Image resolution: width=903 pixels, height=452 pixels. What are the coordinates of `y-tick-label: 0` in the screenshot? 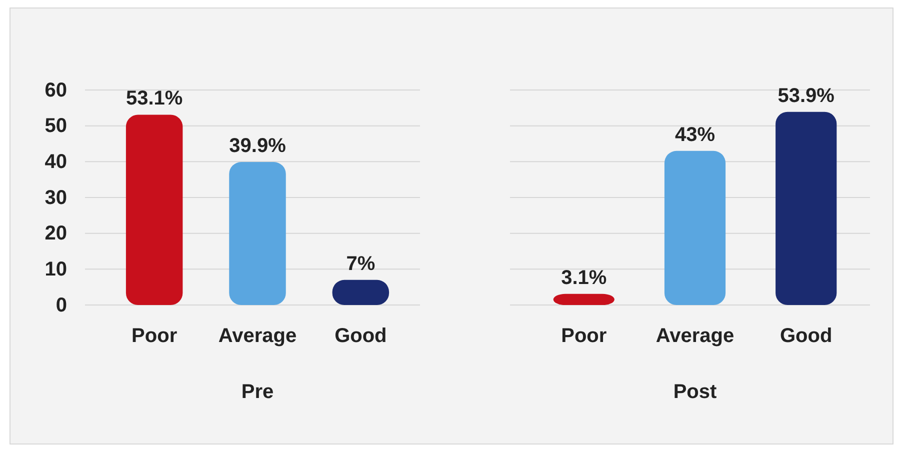 It's located at (61, 305).